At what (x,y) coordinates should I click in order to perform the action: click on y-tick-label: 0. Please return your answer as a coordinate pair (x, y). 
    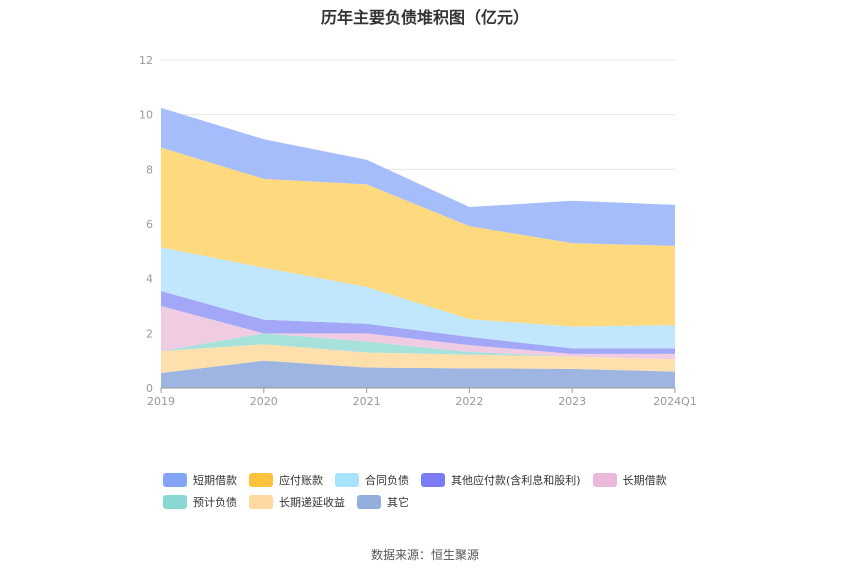
    Looking at the image, I should click on (149, 388).